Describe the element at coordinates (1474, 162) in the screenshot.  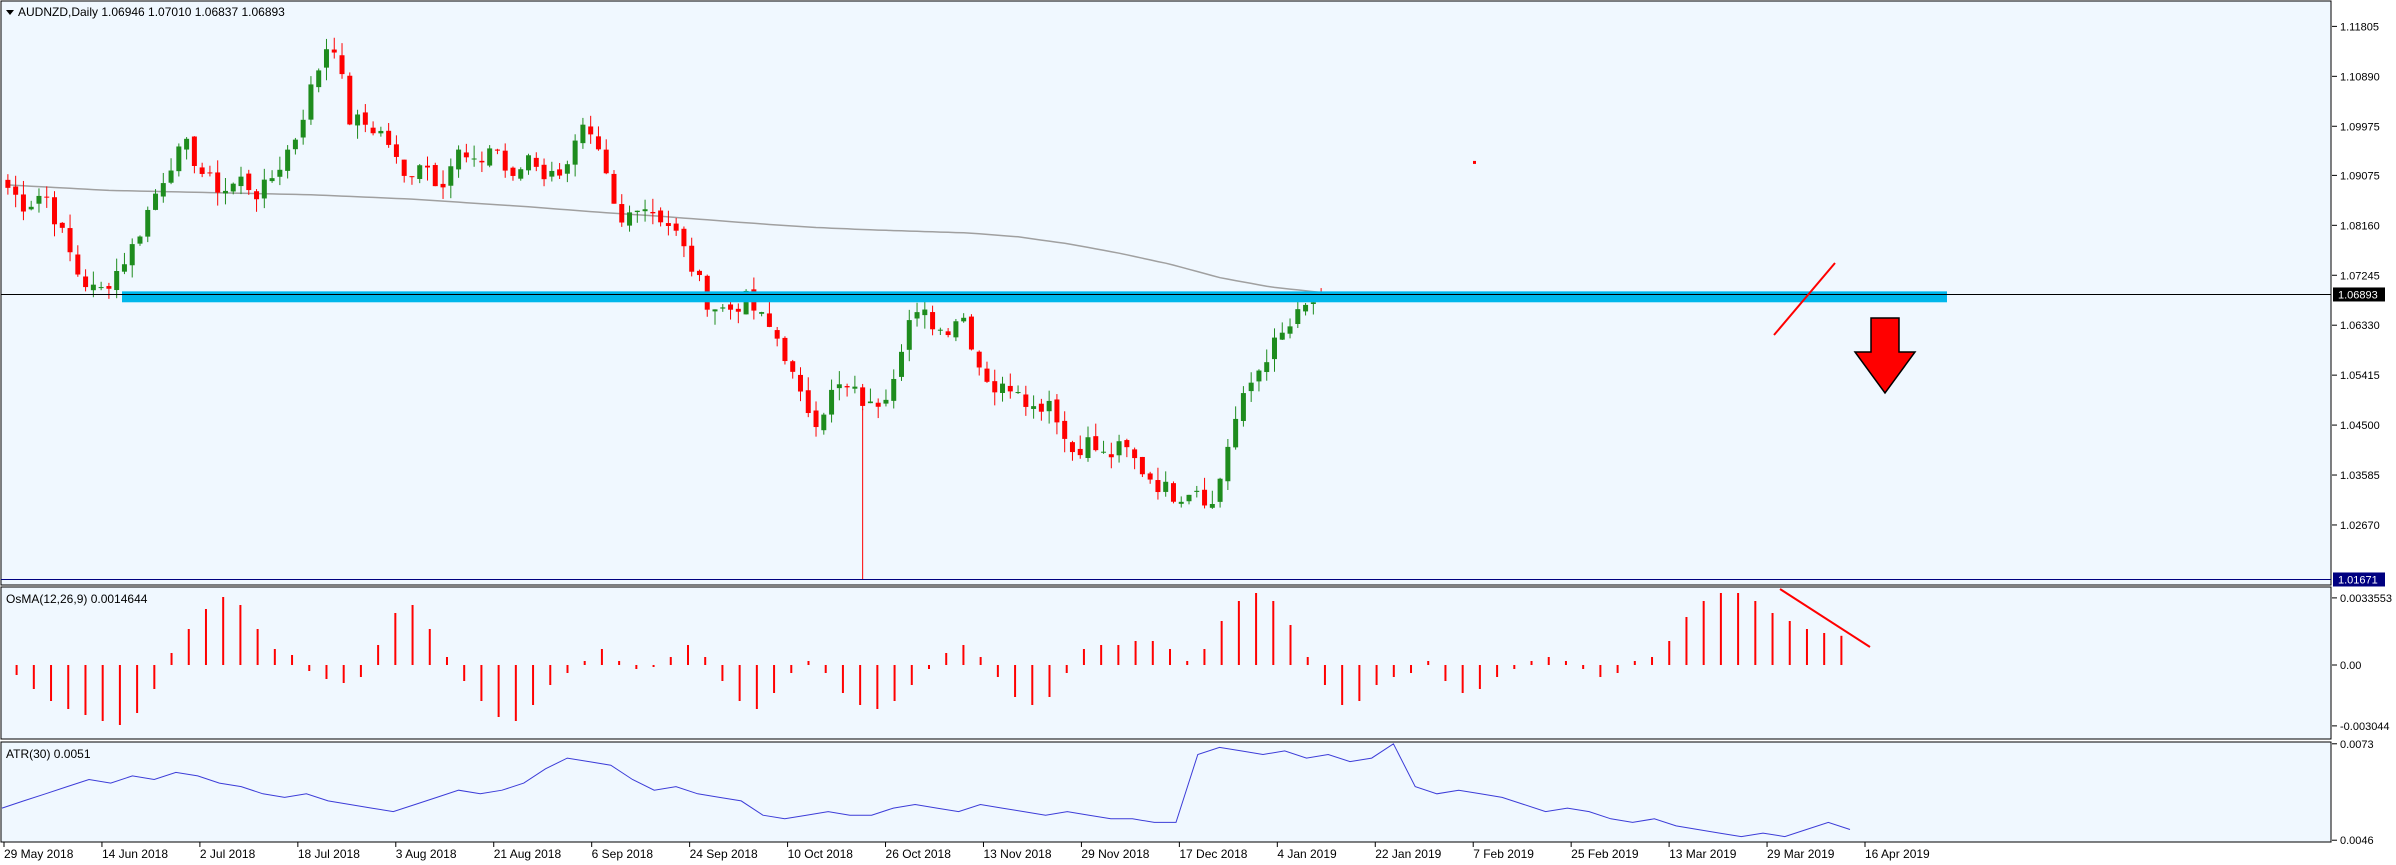
I see `marker-dot` at that location.